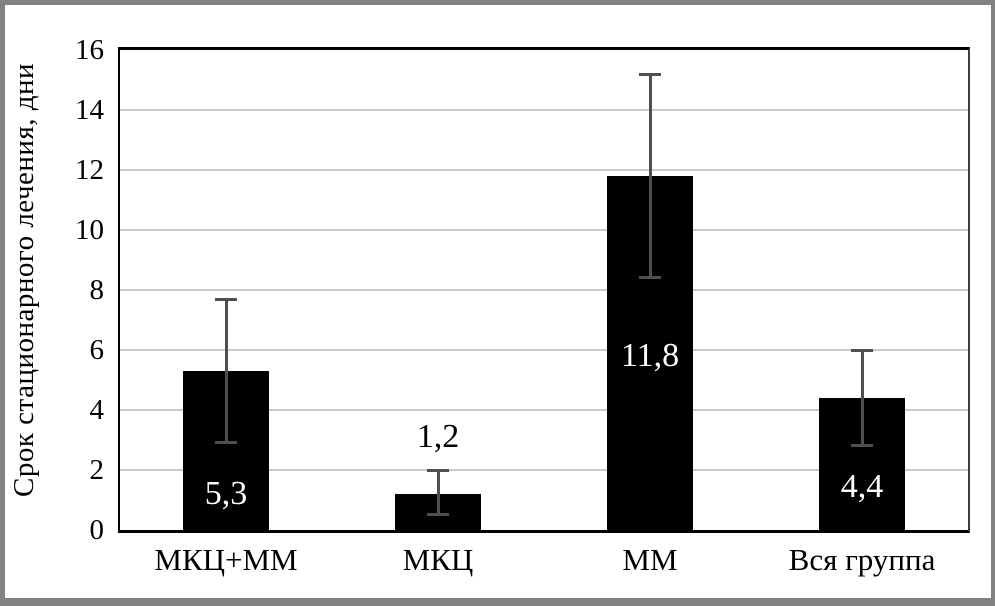  I want to click on y-tick-label: 12, so click(89, 170).